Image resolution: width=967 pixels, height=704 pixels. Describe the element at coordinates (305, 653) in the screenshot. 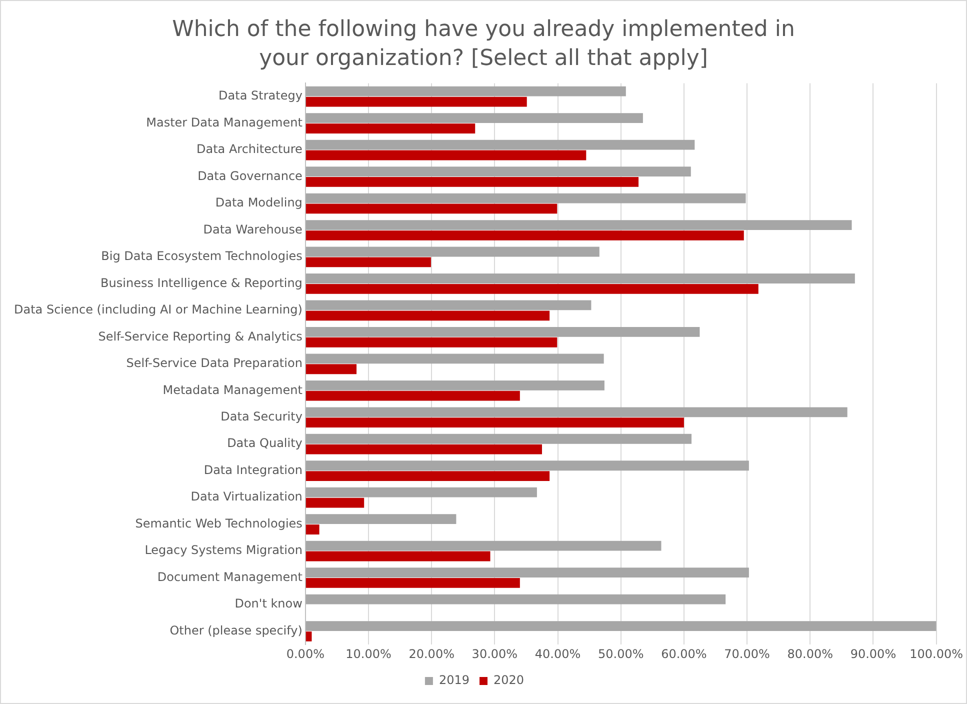

I see `x-tick-label: 0.00%` at that location.